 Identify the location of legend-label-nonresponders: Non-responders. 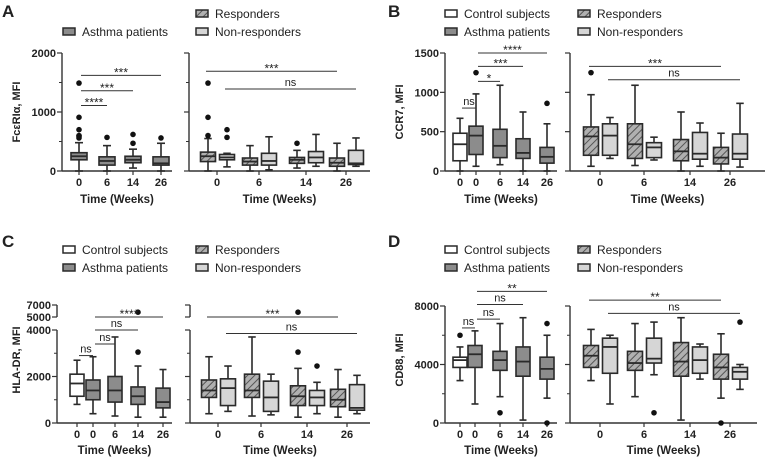
(258, 268).